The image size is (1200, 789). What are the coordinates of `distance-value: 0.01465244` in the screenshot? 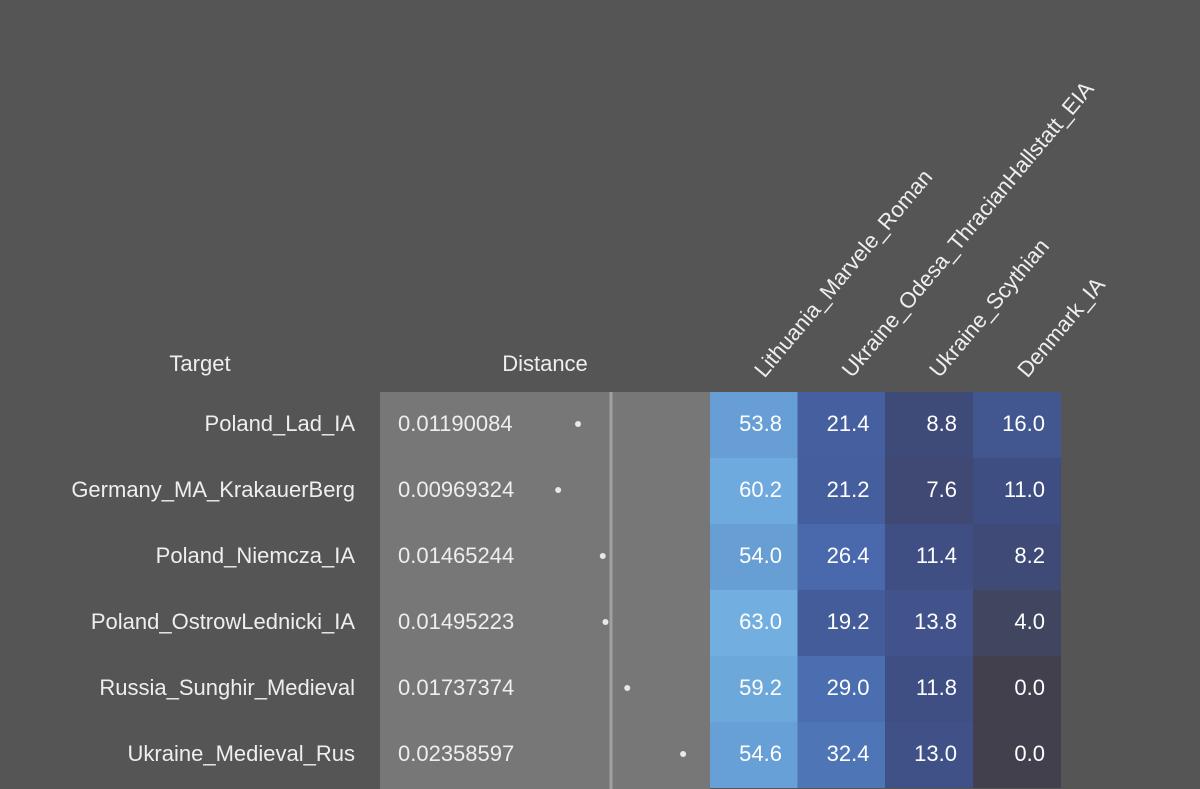 It's located at (456, 555).